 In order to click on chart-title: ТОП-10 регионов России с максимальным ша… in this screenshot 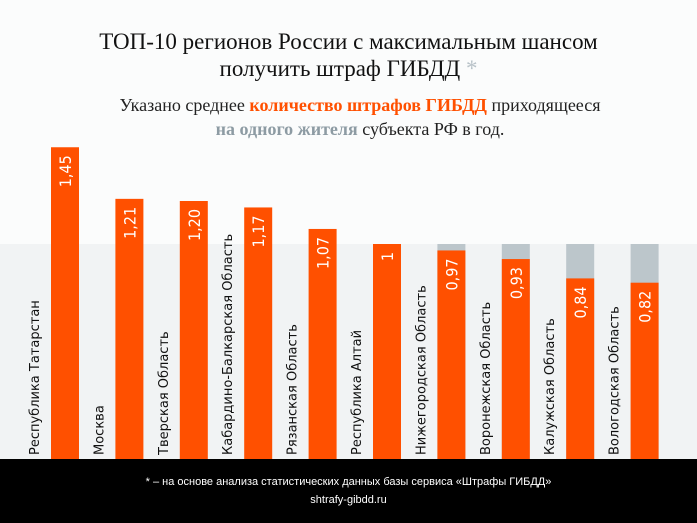, I will do `click(348, 55)`.